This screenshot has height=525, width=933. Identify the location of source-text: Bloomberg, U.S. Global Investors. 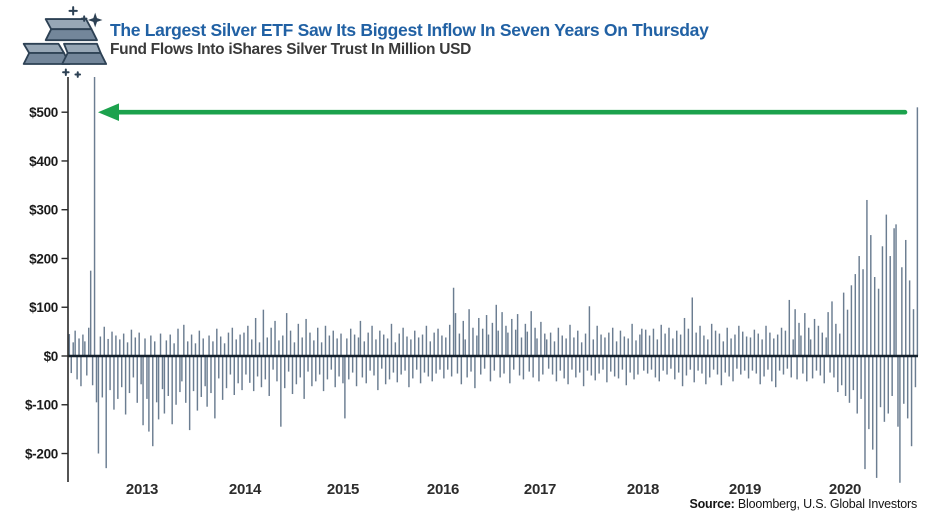
(825, 504).